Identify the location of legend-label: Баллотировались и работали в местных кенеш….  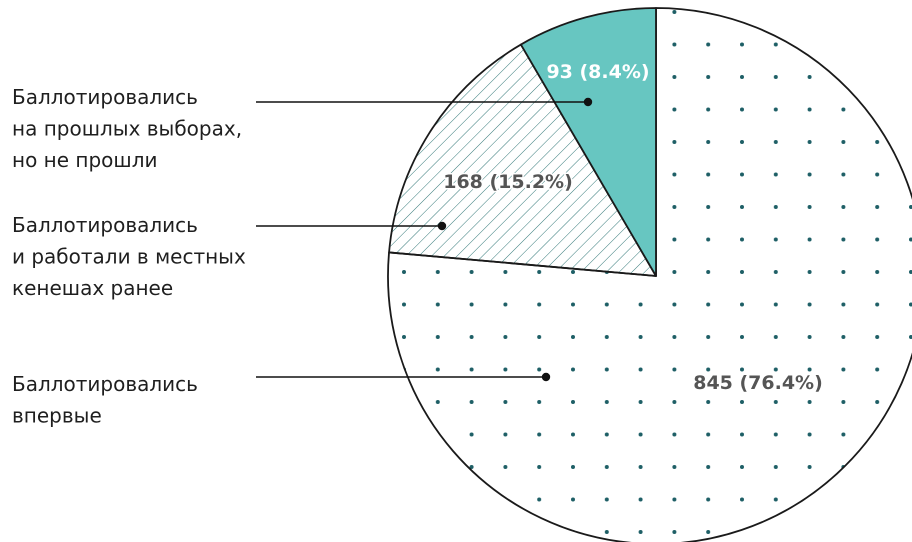
(129, 256).